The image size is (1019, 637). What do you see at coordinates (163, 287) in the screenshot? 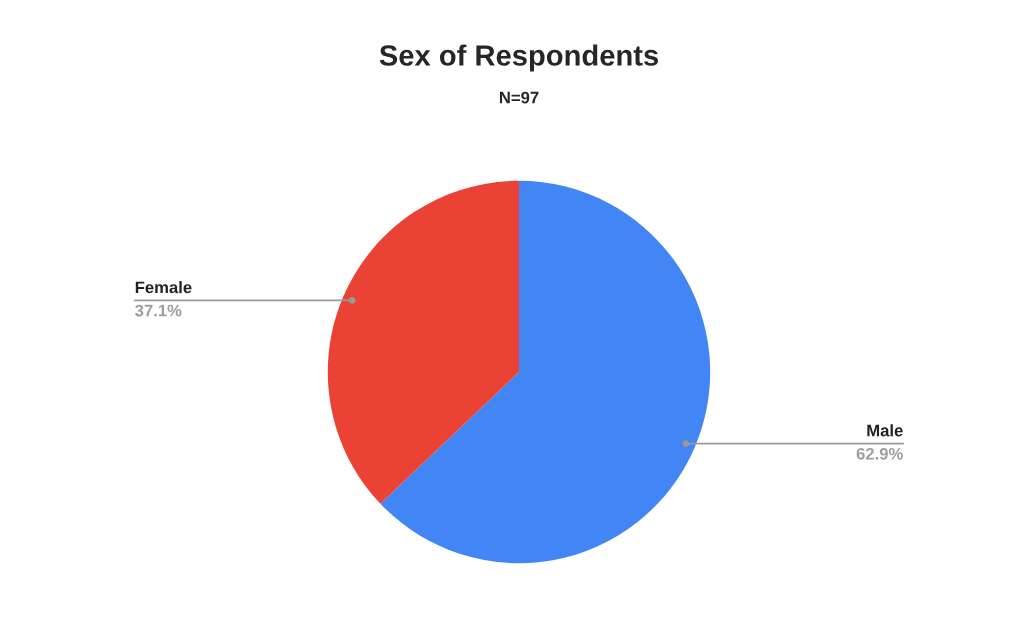
I see `slice-label: Female` at bounding box center [163, 287].